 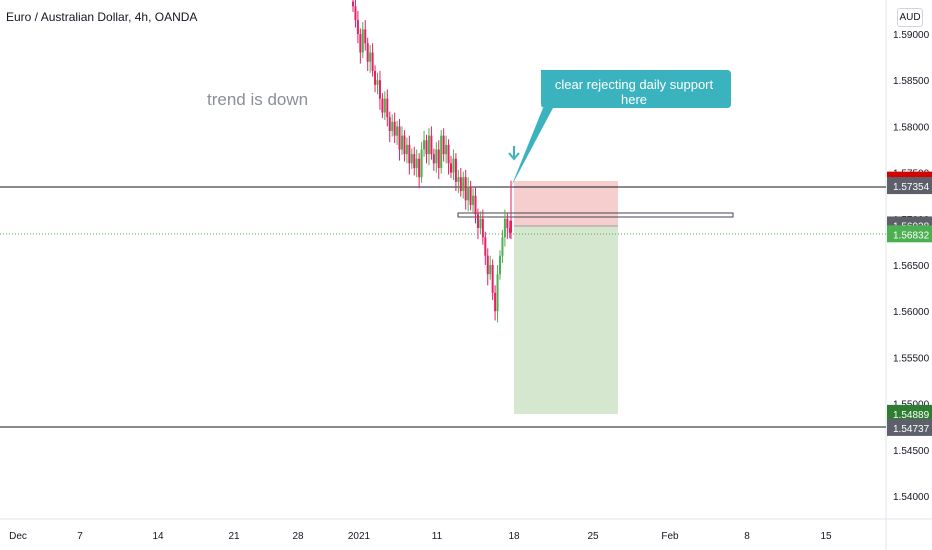 What do you see at coordinates (747, 536) in the screenshot?
I see `x-tick-label: 8` at bounding box center [747, 536].